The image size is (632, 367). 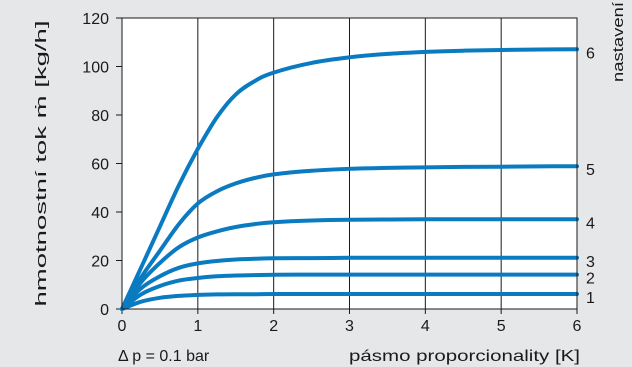 What do you see at coordinates (100, 213) in the screenshot?
I see `y-tick-label-40: 40` at bounding box center [100, 213].